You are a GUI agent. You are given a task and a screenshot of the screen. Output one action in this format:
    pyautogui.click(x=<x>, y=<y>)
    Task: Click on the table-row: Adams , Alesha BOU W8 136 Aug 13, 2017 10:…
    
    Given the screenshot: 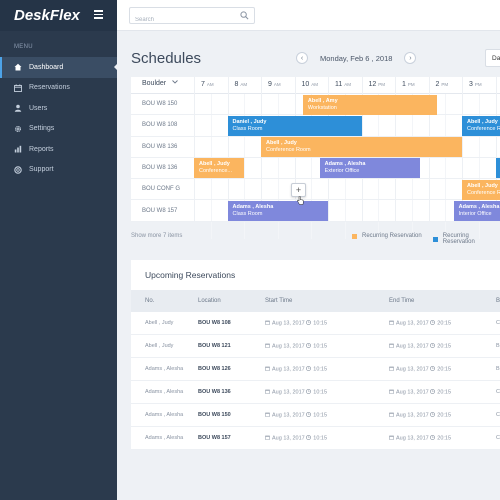 What is the action you would take?
    pyautogui.click(x=315, y=392)
    